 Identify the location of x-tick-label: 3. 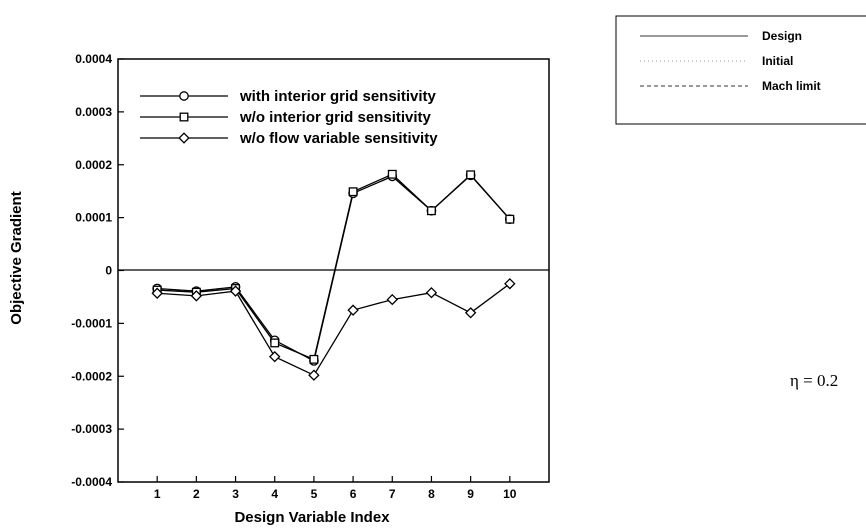
(235, 494).